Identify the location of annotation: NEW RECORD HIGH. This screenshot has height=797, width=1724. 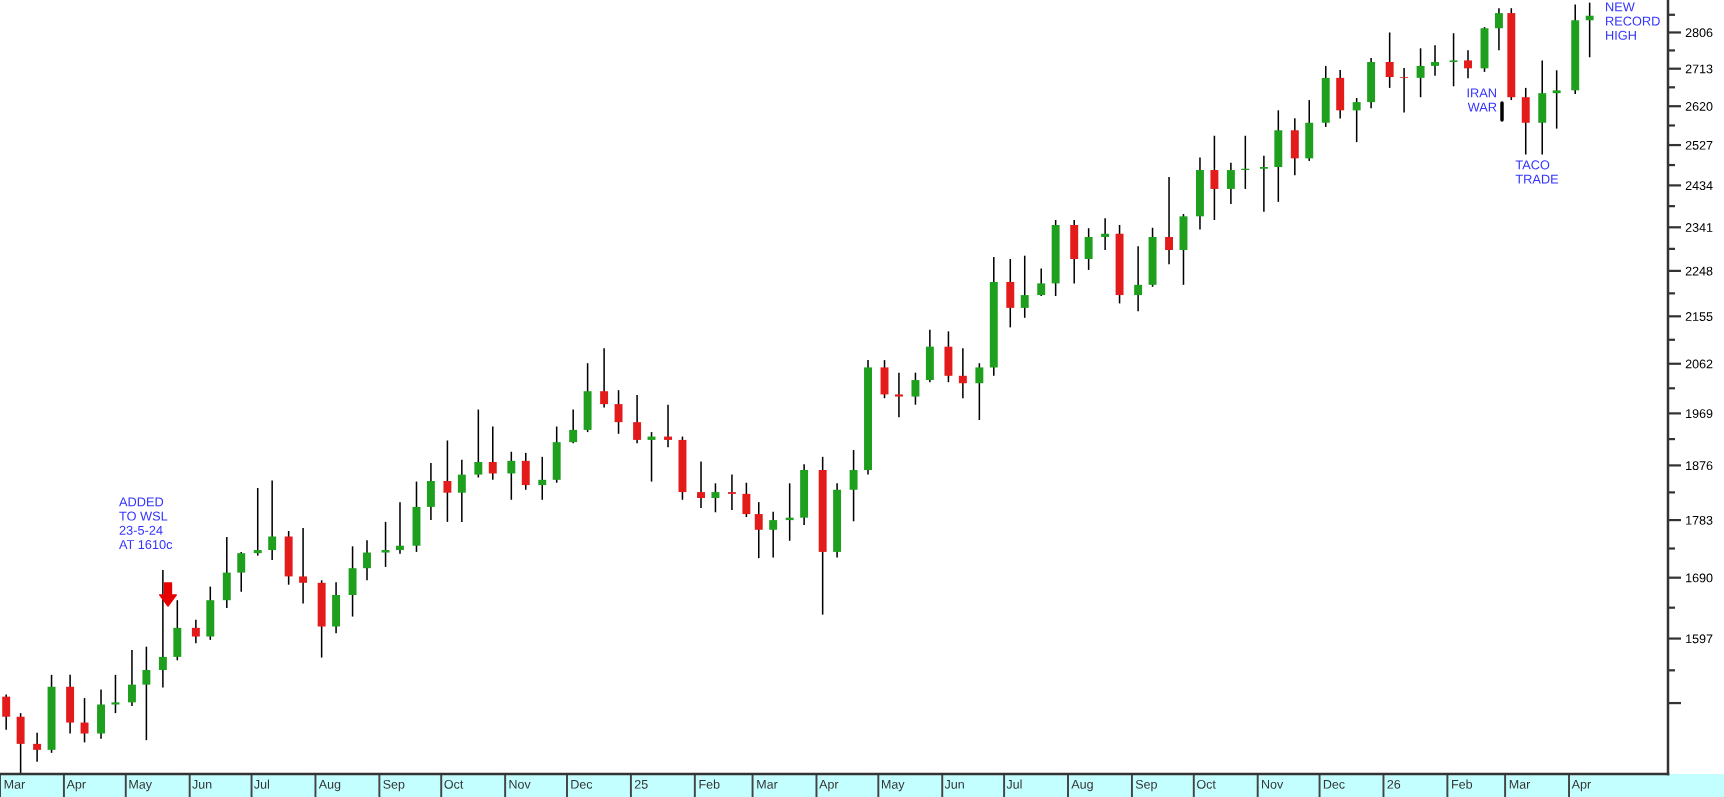
(1633, 21).